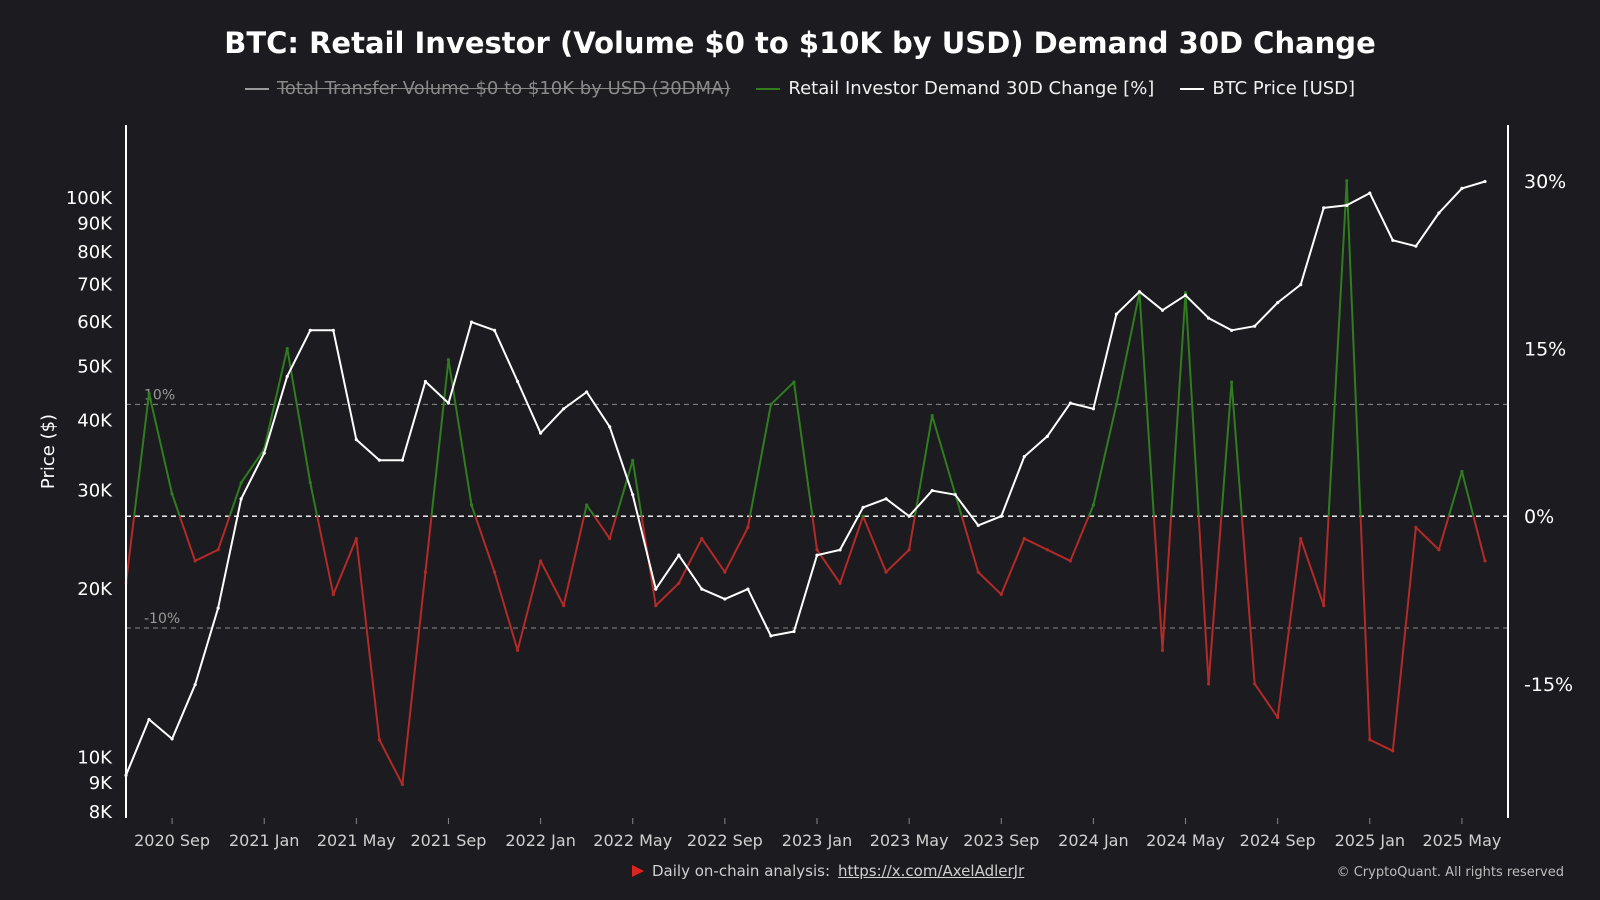  What do you see at coordinates (1284, 88) in the screenshot?
I see `legend-label-btc-price: BTC Price [USD]` at bounding box center [1284, 88].